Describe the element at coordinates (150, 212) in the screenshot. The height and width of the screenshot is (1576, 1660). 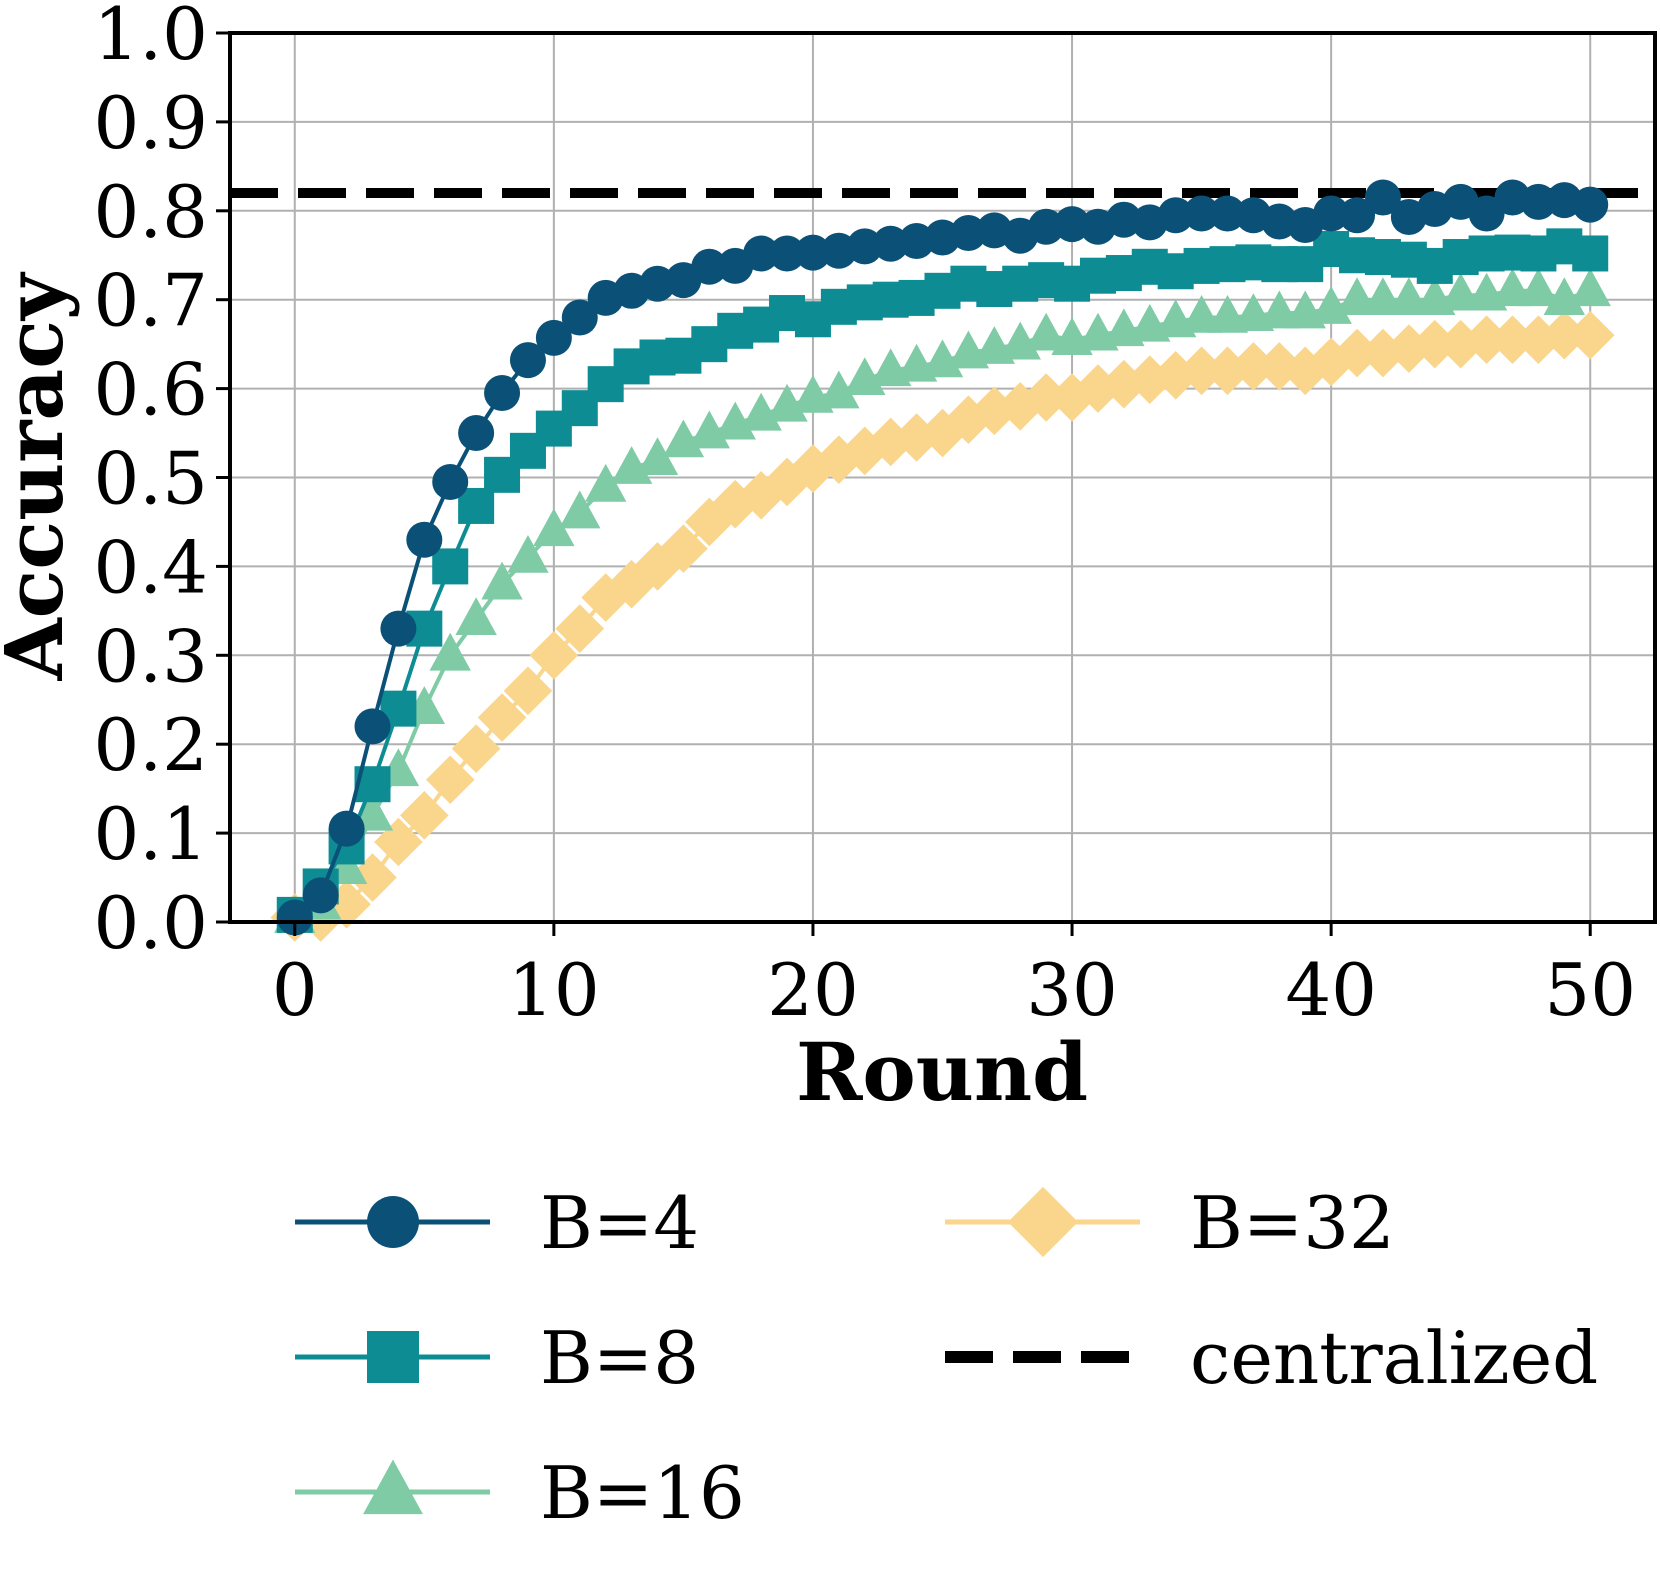
I see `y-tick-label: 0.8` at that location.